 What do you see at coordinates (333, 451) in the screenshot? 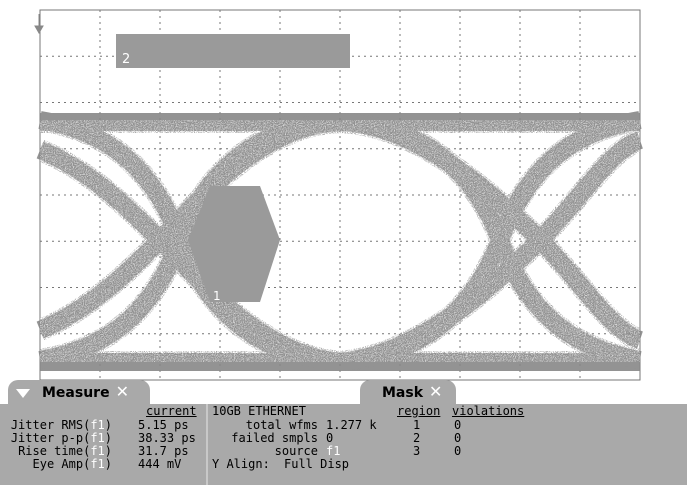
I see `source-value: f1` at bounding box center [333, 451].